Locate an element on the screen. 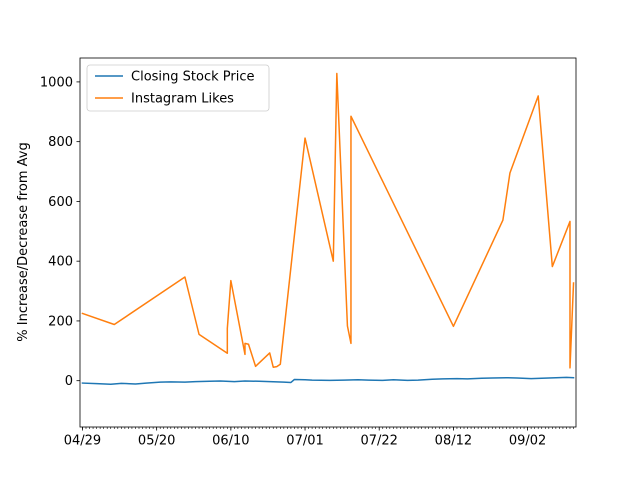 The image size is (640, 480). legend-box is located at coordinates (178, 88).